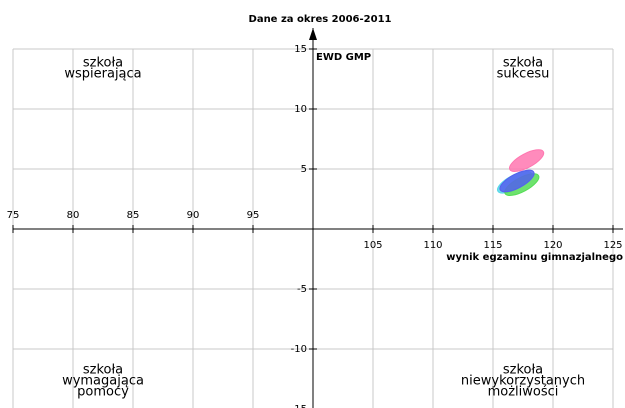  I want to click on y-tick-label: 15, so click(300, 49).